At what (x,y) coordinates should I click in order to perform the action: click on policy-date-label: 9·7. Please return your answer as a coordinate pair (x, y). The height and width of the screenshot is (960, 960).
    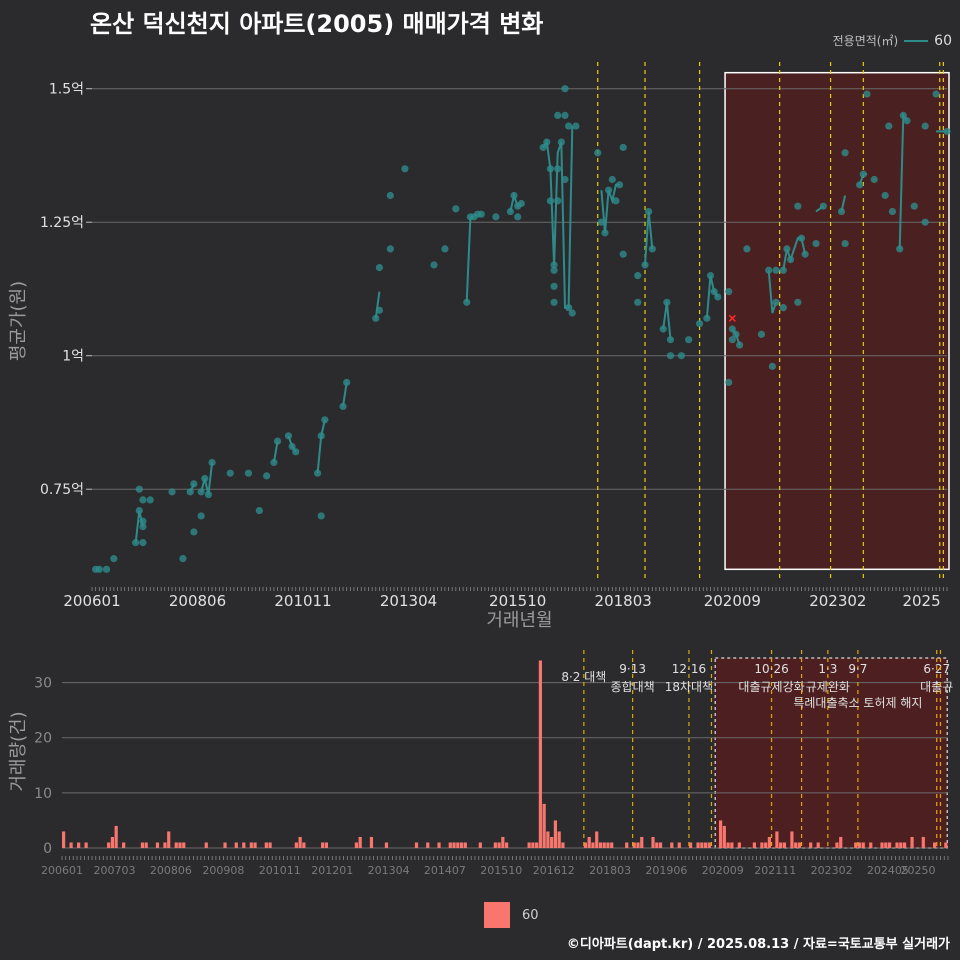
    Looking at the image, I should click on (857, 669).